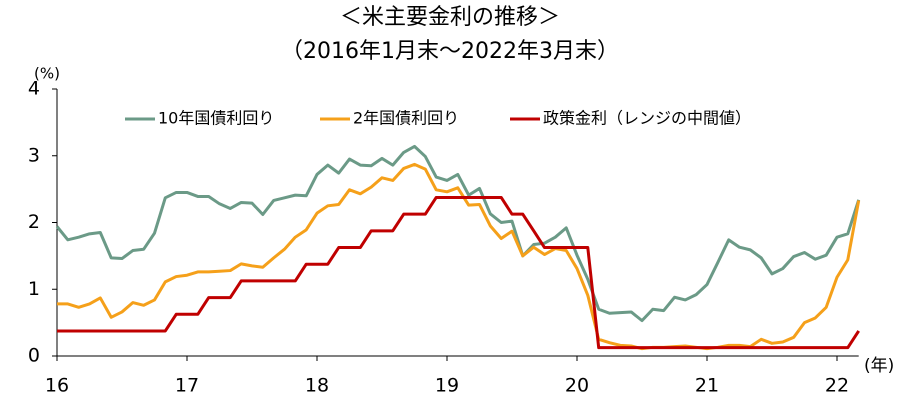 This screenshot has height=404, width=915. I want to click on y-unit: (%), so click(47, 74).